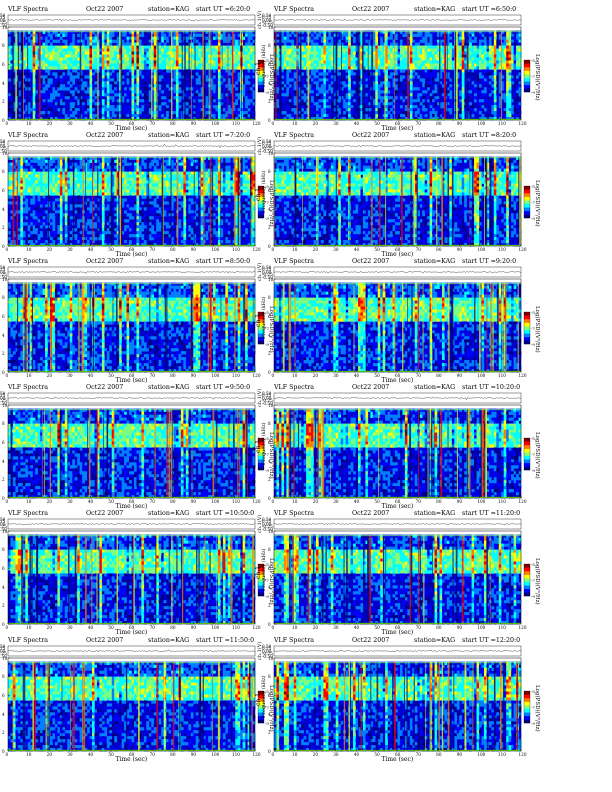  I want to click on x-tick-label: 20, so click(315, 375).